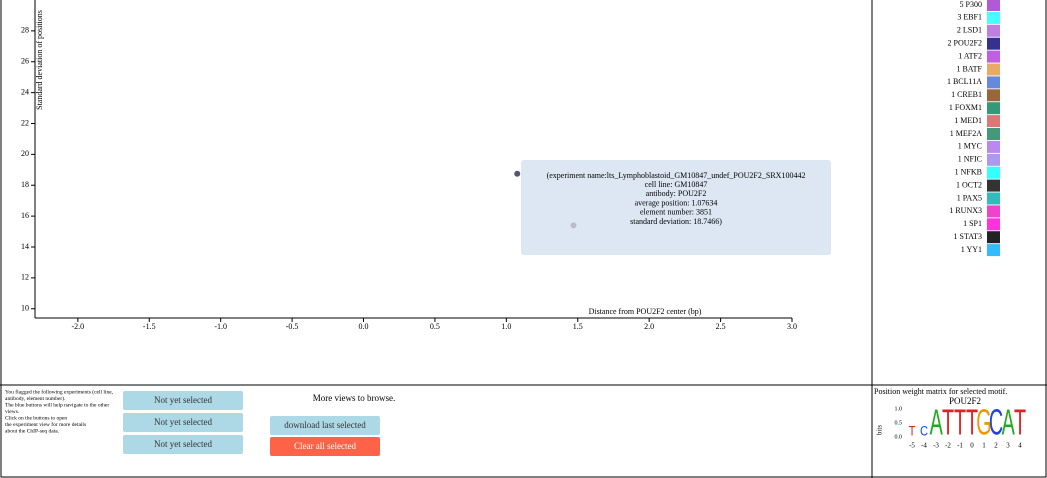 The width and height of the screenshot is (1047, 478). What do you see at coordinates (12, 412) in the screenshot?
I see `instruction: views.` at bounding box center [12, 412].